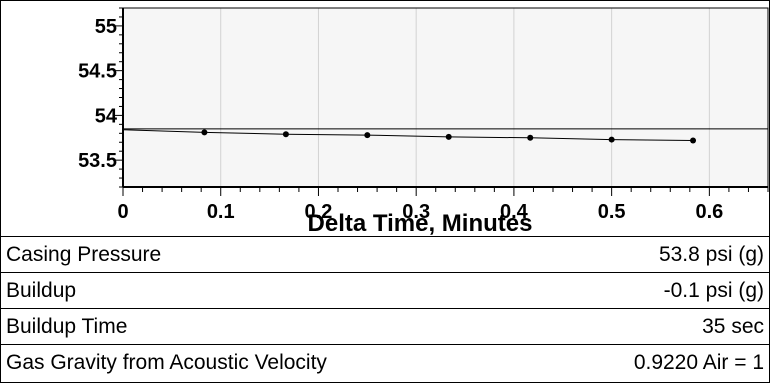 The height and width of the screenshot is (383, 770). Describe the element at coordinates (97, 72) in the screenshot. I see `y-tick-label: 54.5` at that location.